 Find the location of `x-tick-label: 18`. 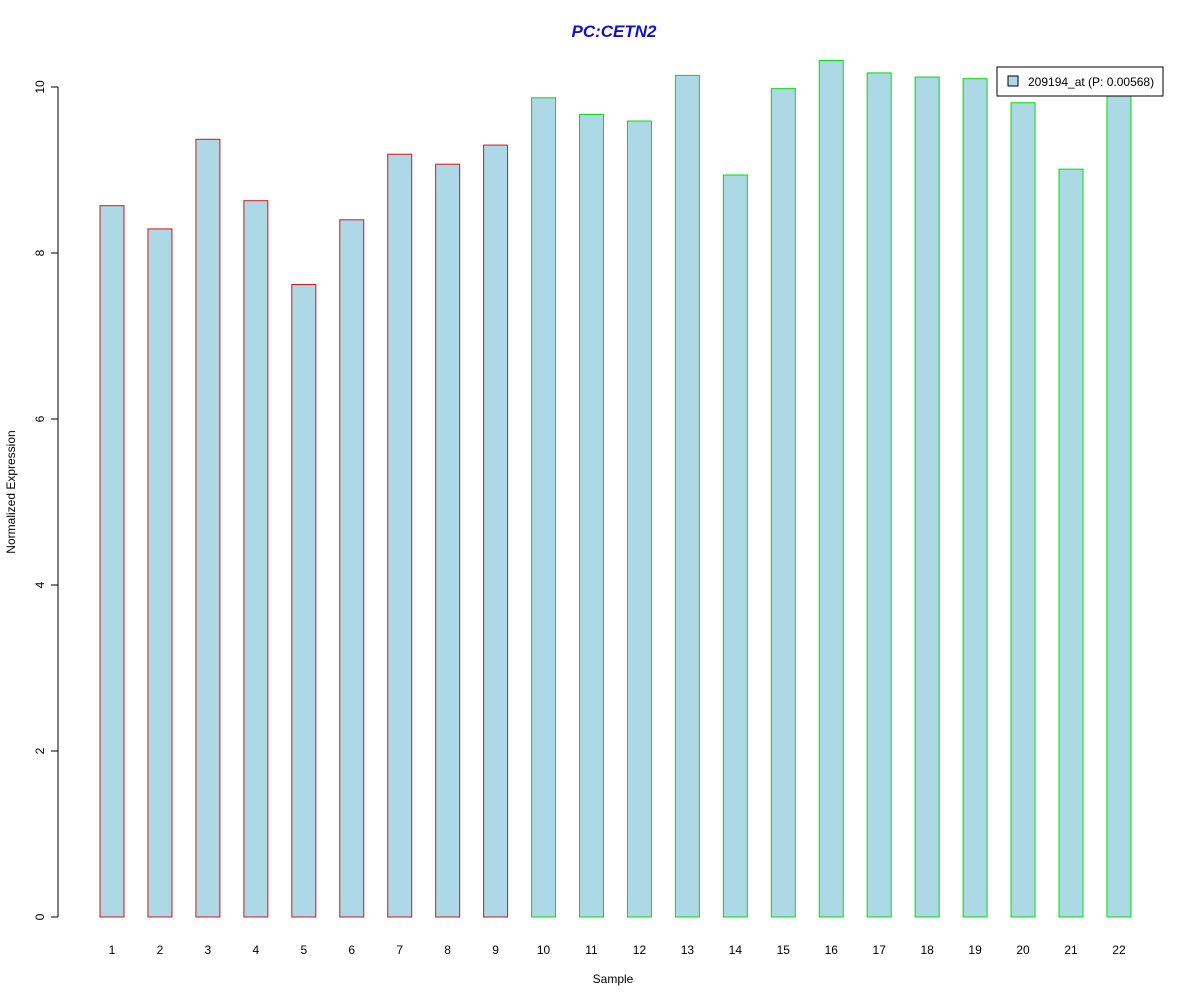

x-tick-label: 18 is located at coordinates (927, 950).